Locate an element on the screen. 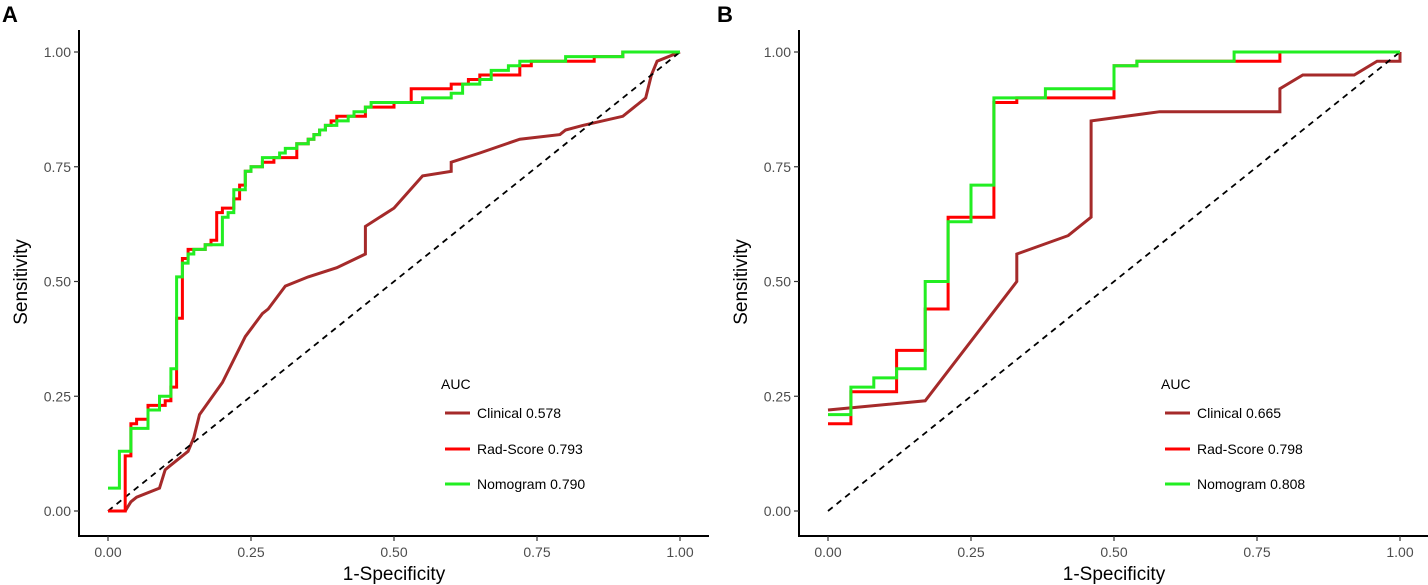 This screenshot has width=1428, height=585. legend-item-nomogram: Nomogram 0.808 is located at coordinates (1235, 484).